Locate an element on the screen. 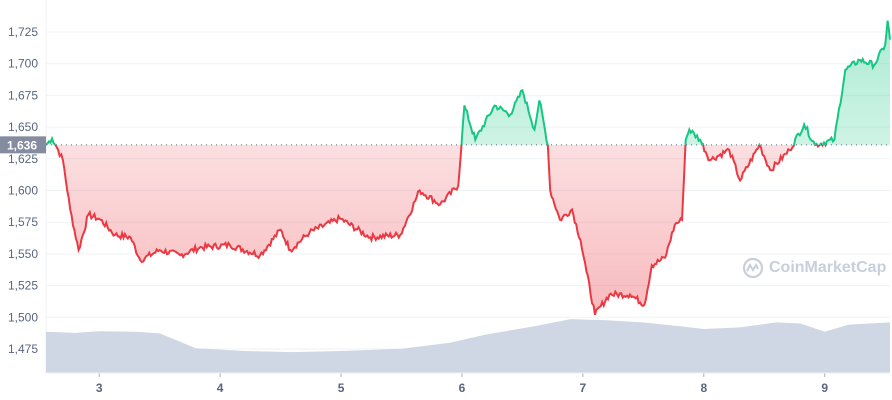 This screenshot has width=892, height=400. y-tick-label: 1,725 is located at coordinates (23, 32).